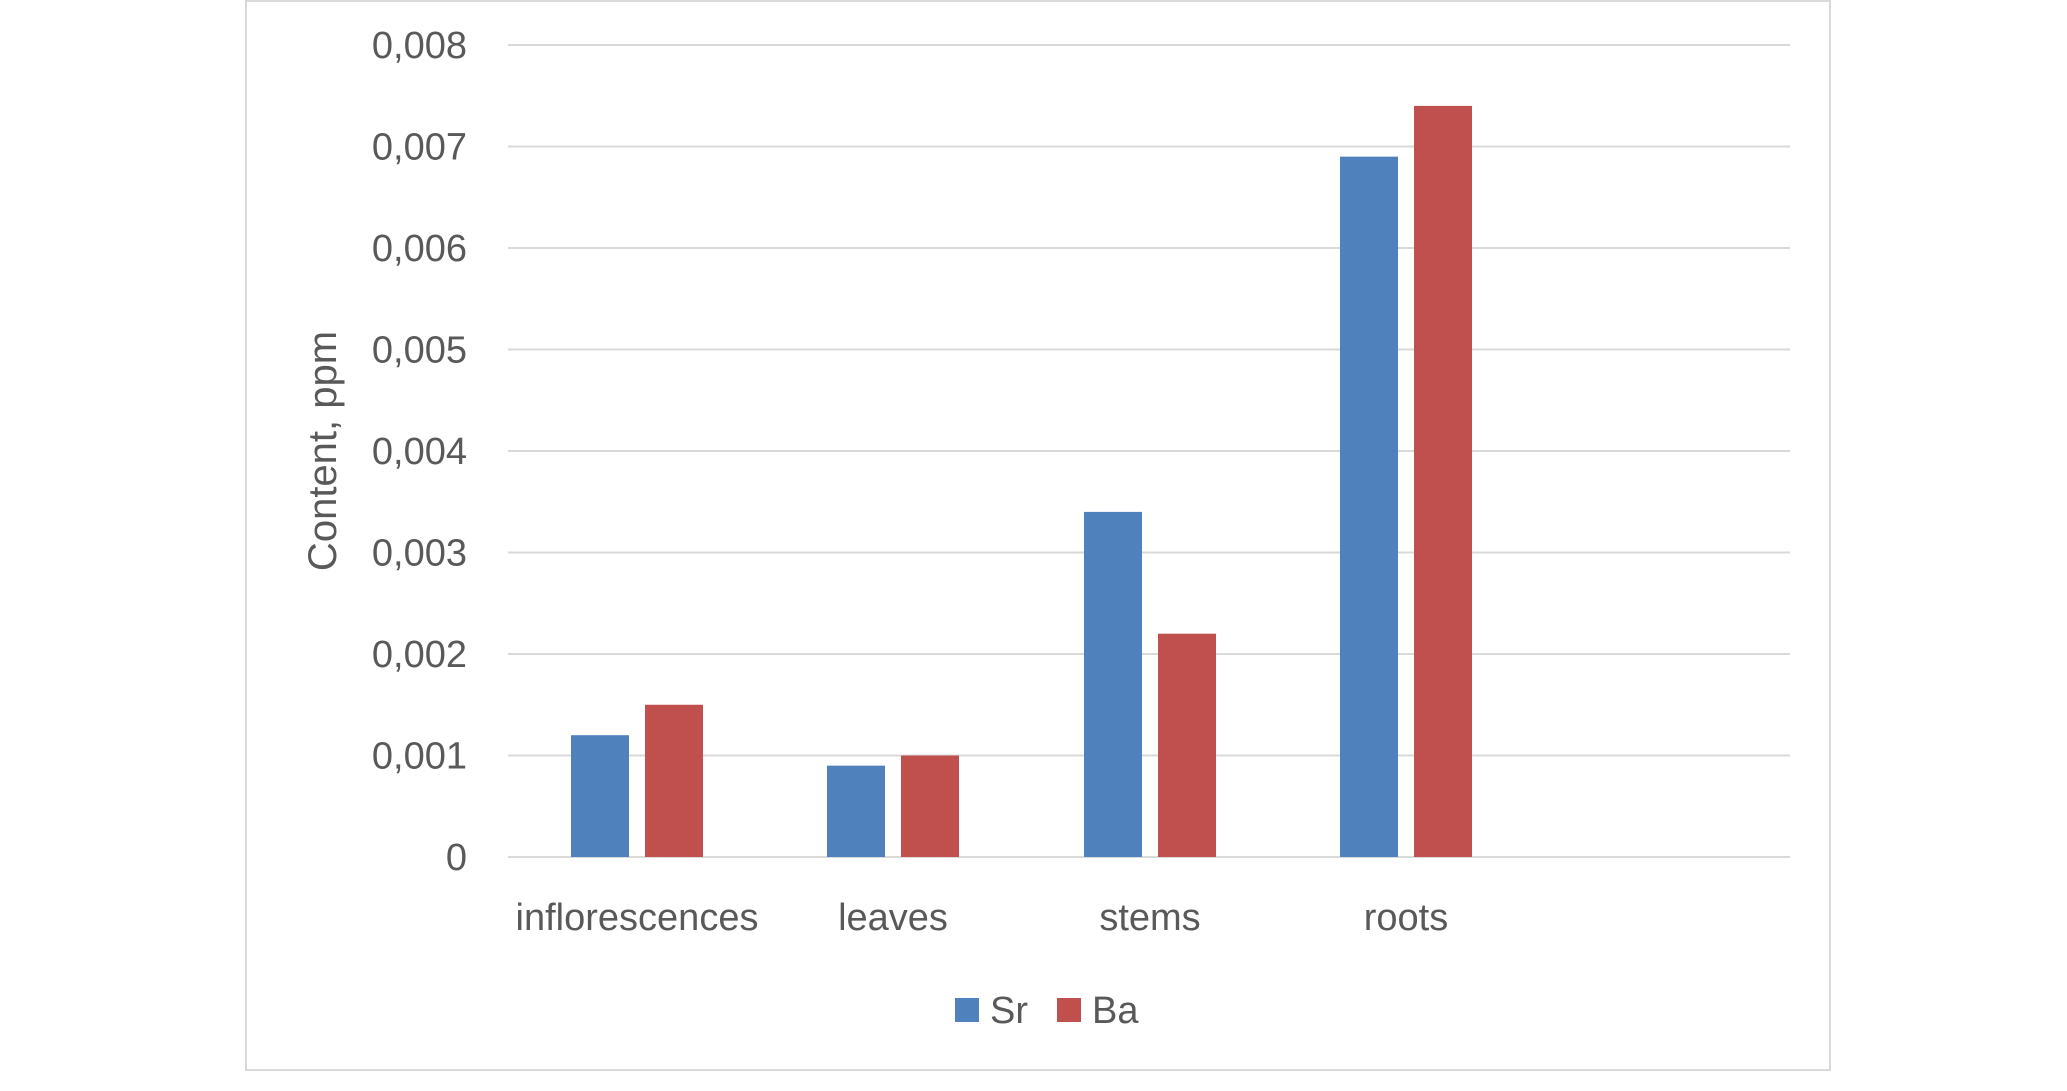 This screenshot has width=2067, height=1091. Describe the element at coordinates (419, 757) in the screenshot. I see `y-tick-label: 0,001` at that location.